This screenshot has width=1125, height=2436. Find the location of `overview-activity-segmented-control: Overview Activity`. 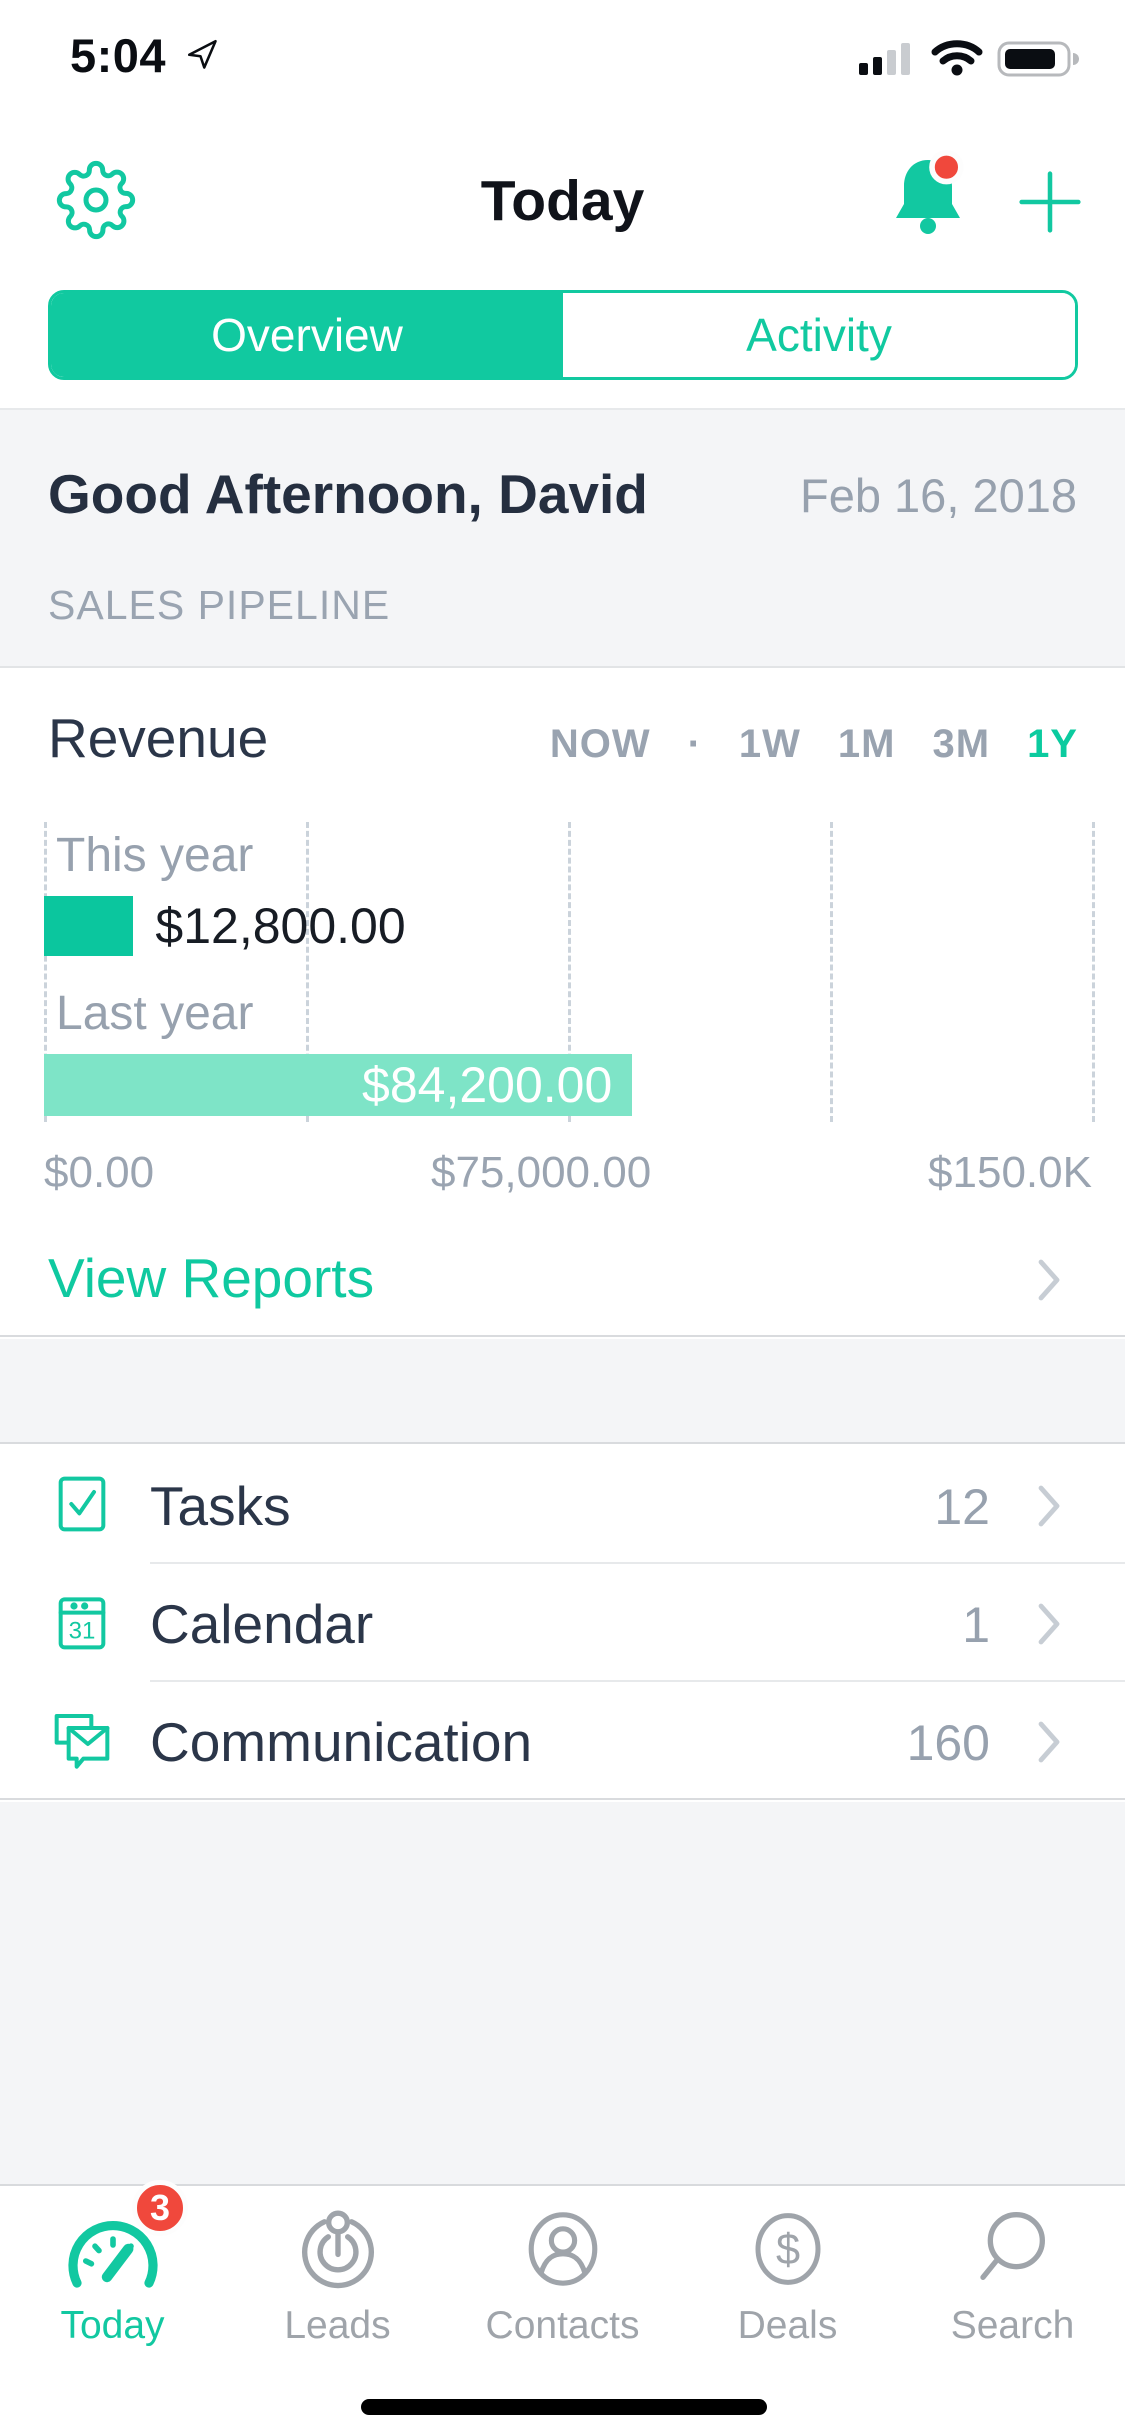

overview-activity-segmented-control: Overview Activity is located at coordinates (563, 335).